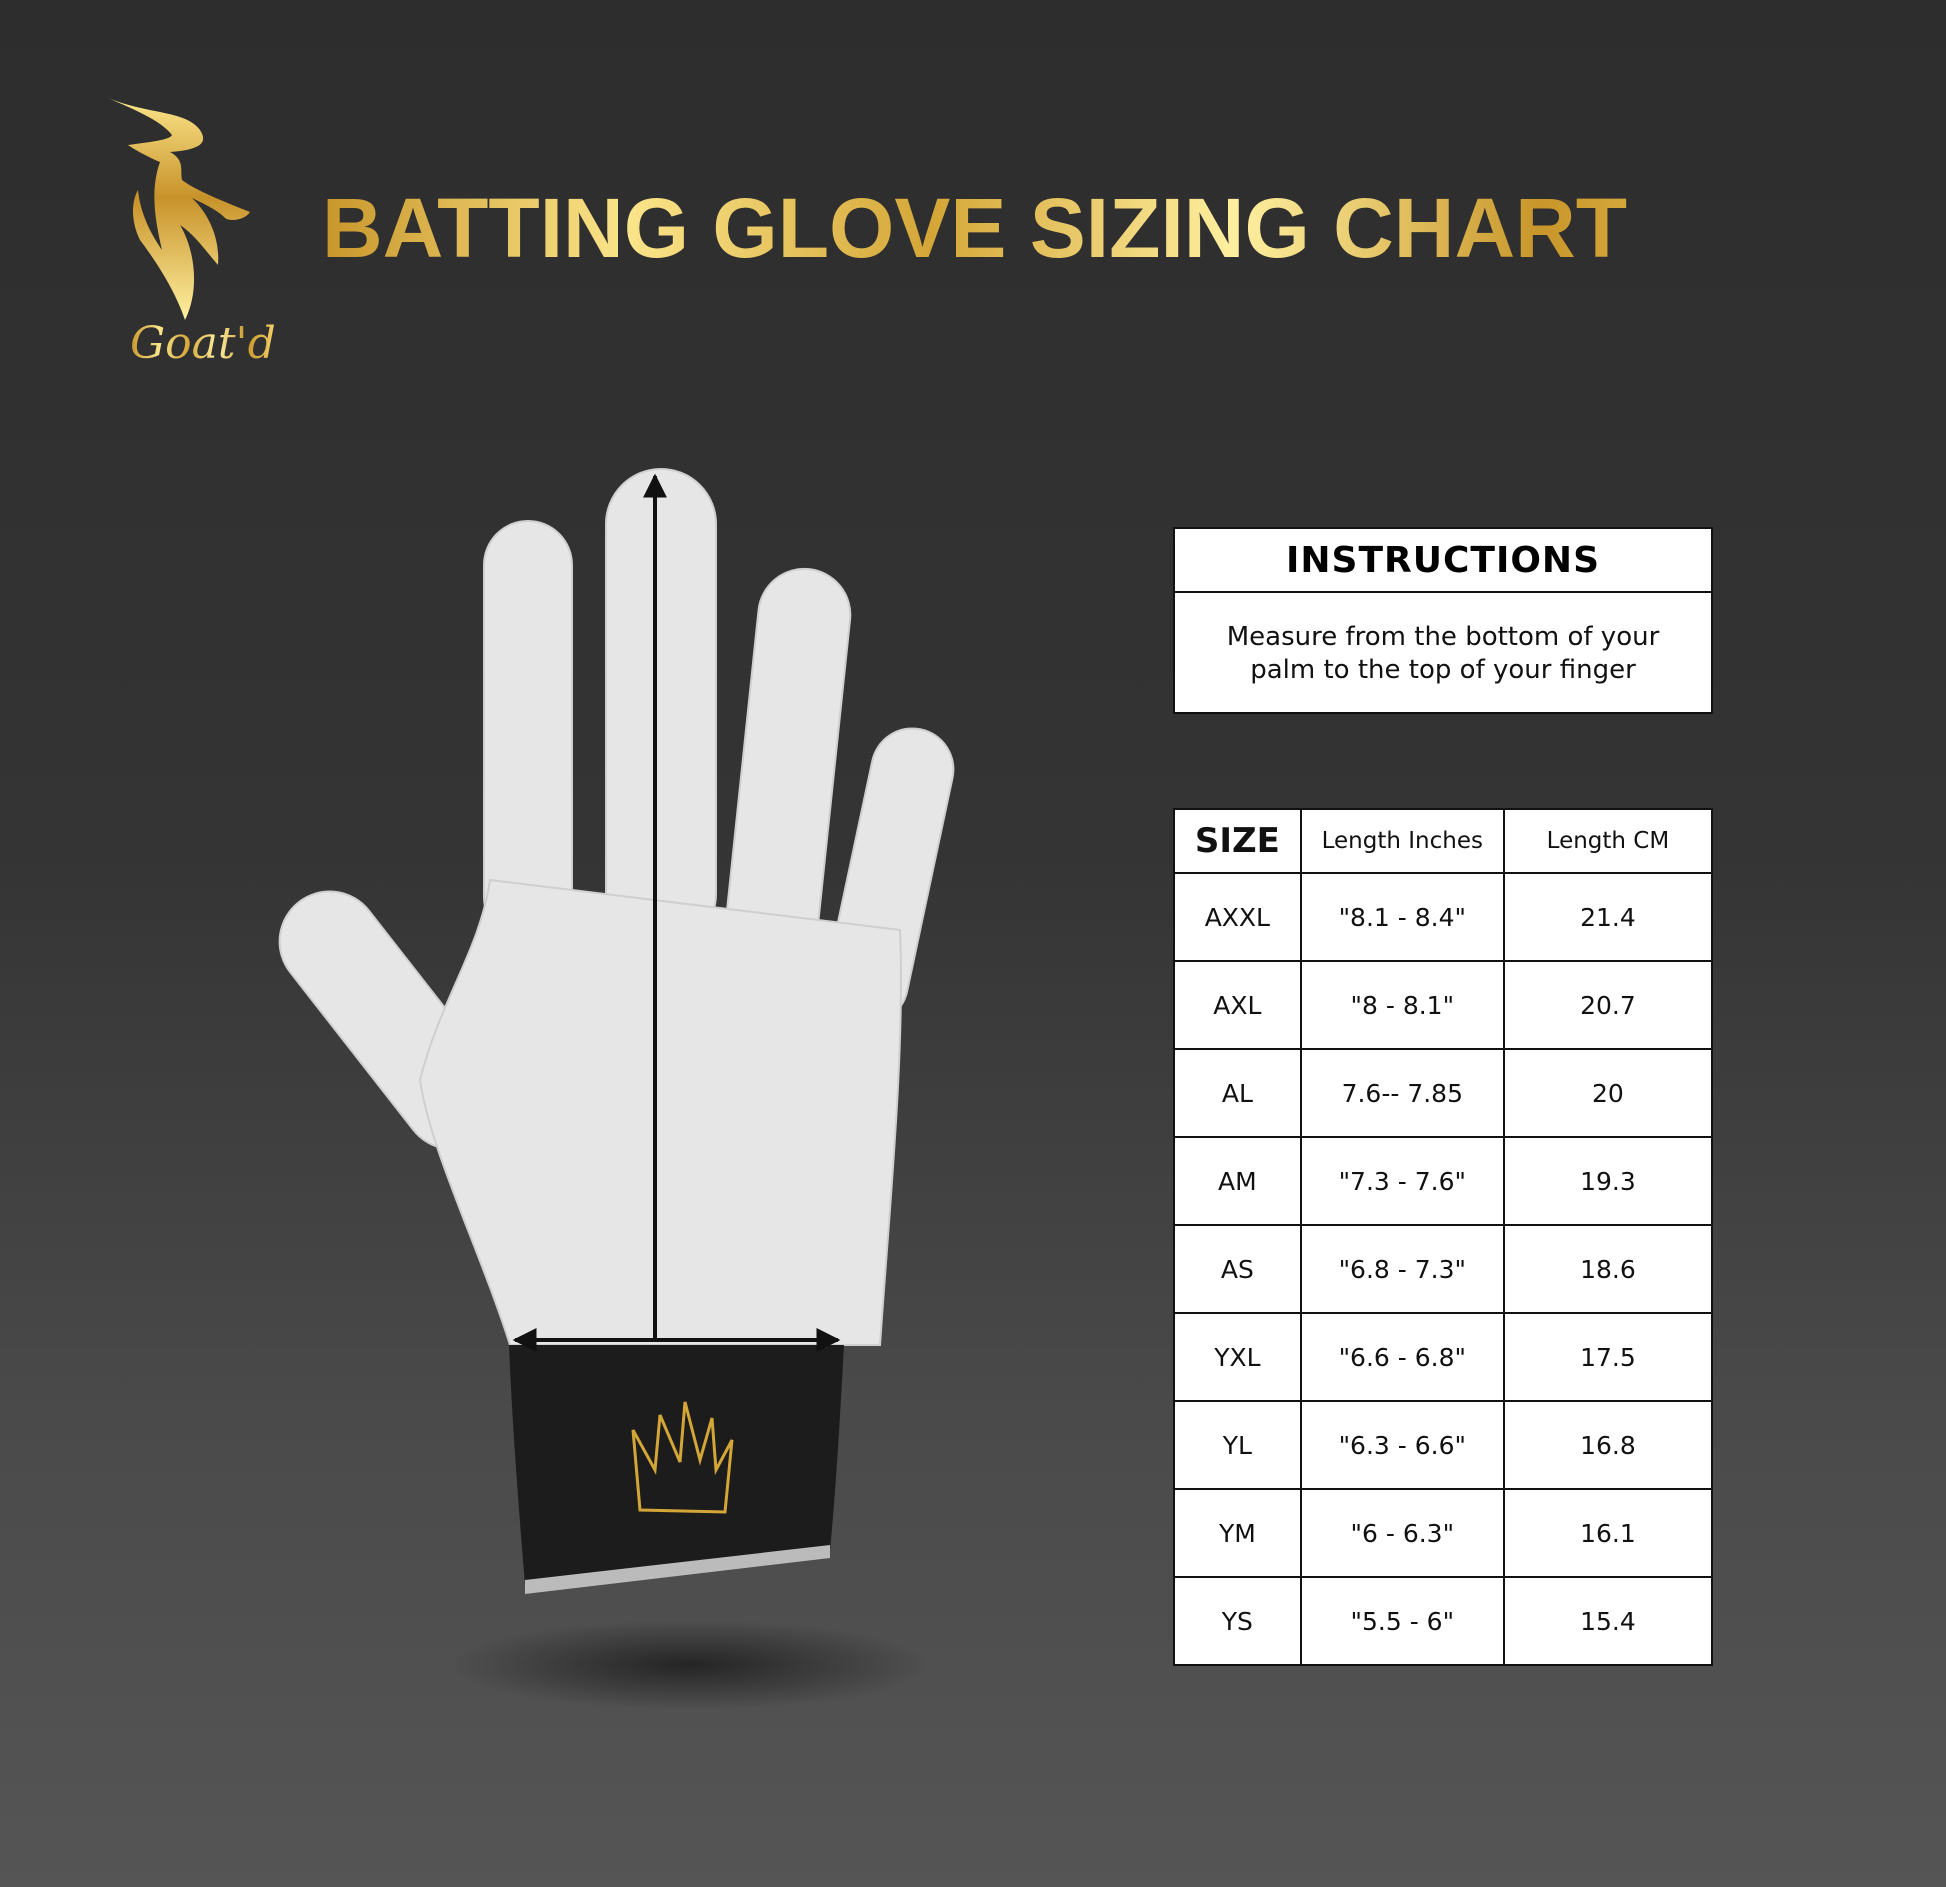 The height and width of the screenshot is (1887, 1946). What do you see at coordinates (1237, 1269) in the screenshot?
I see `size-cell: AS` at bounding box center [1237, 1269].